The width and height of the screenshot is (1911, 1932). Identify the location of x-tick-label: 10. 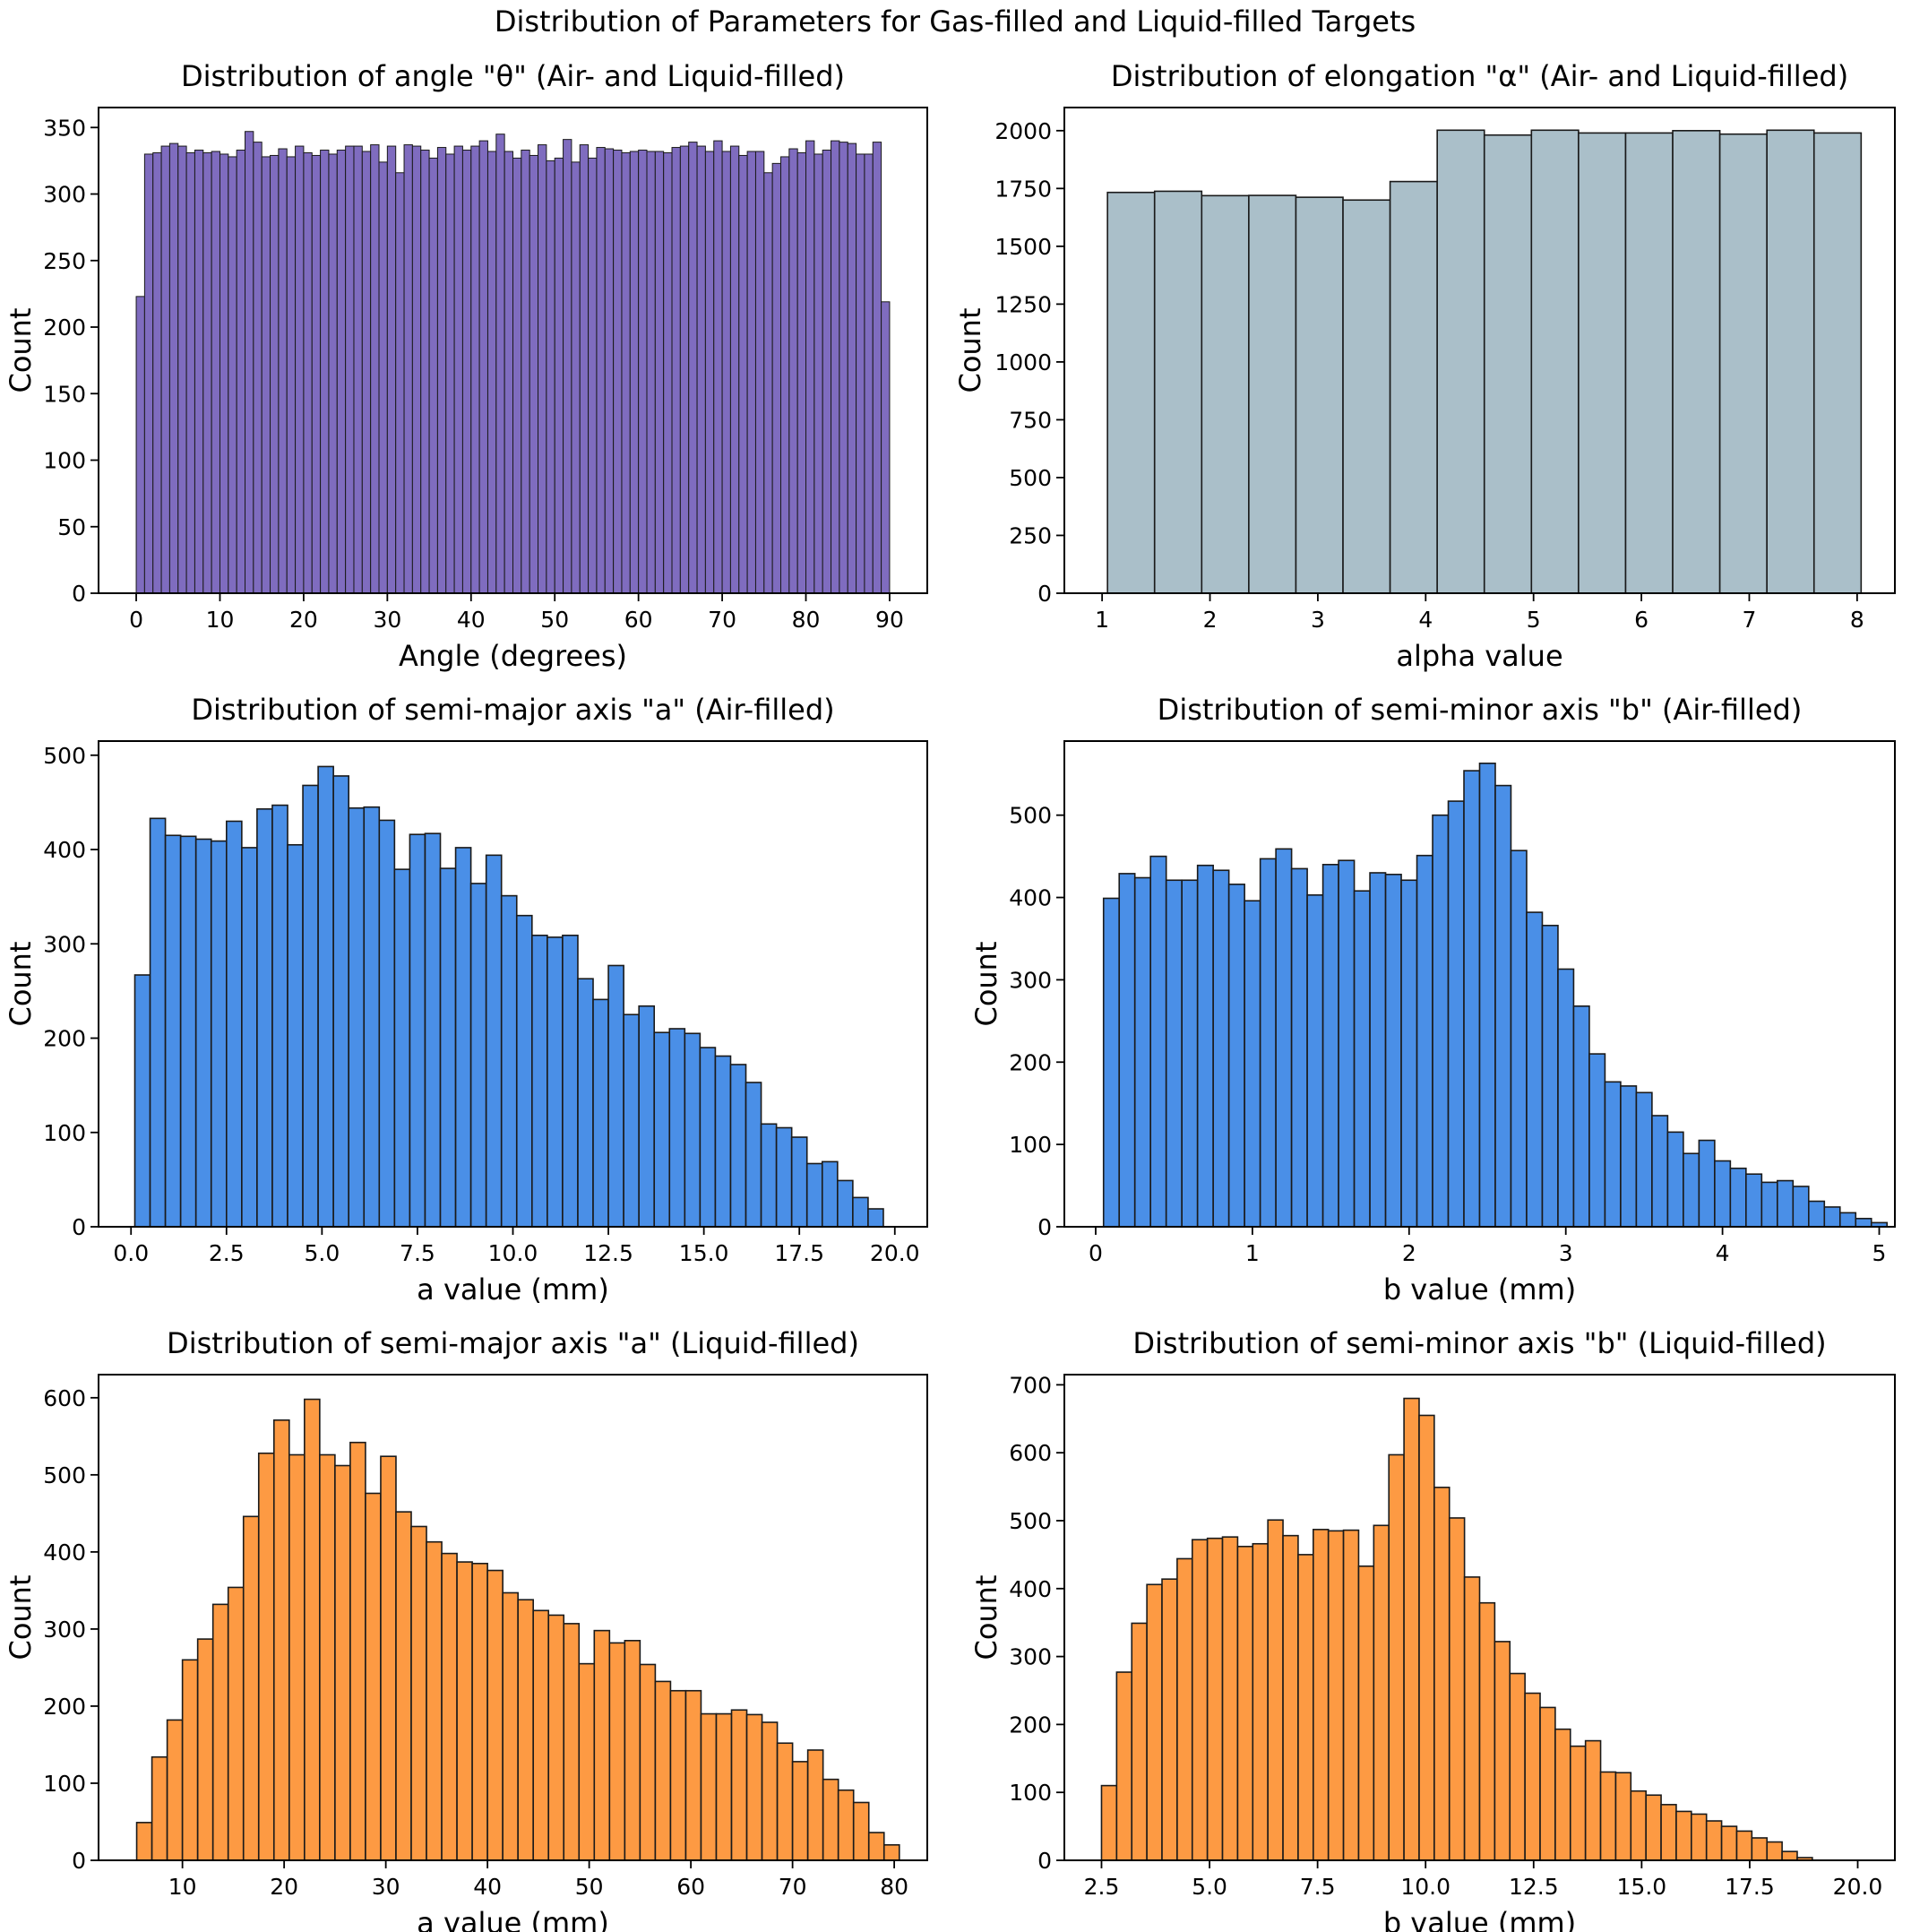
(221, 620).